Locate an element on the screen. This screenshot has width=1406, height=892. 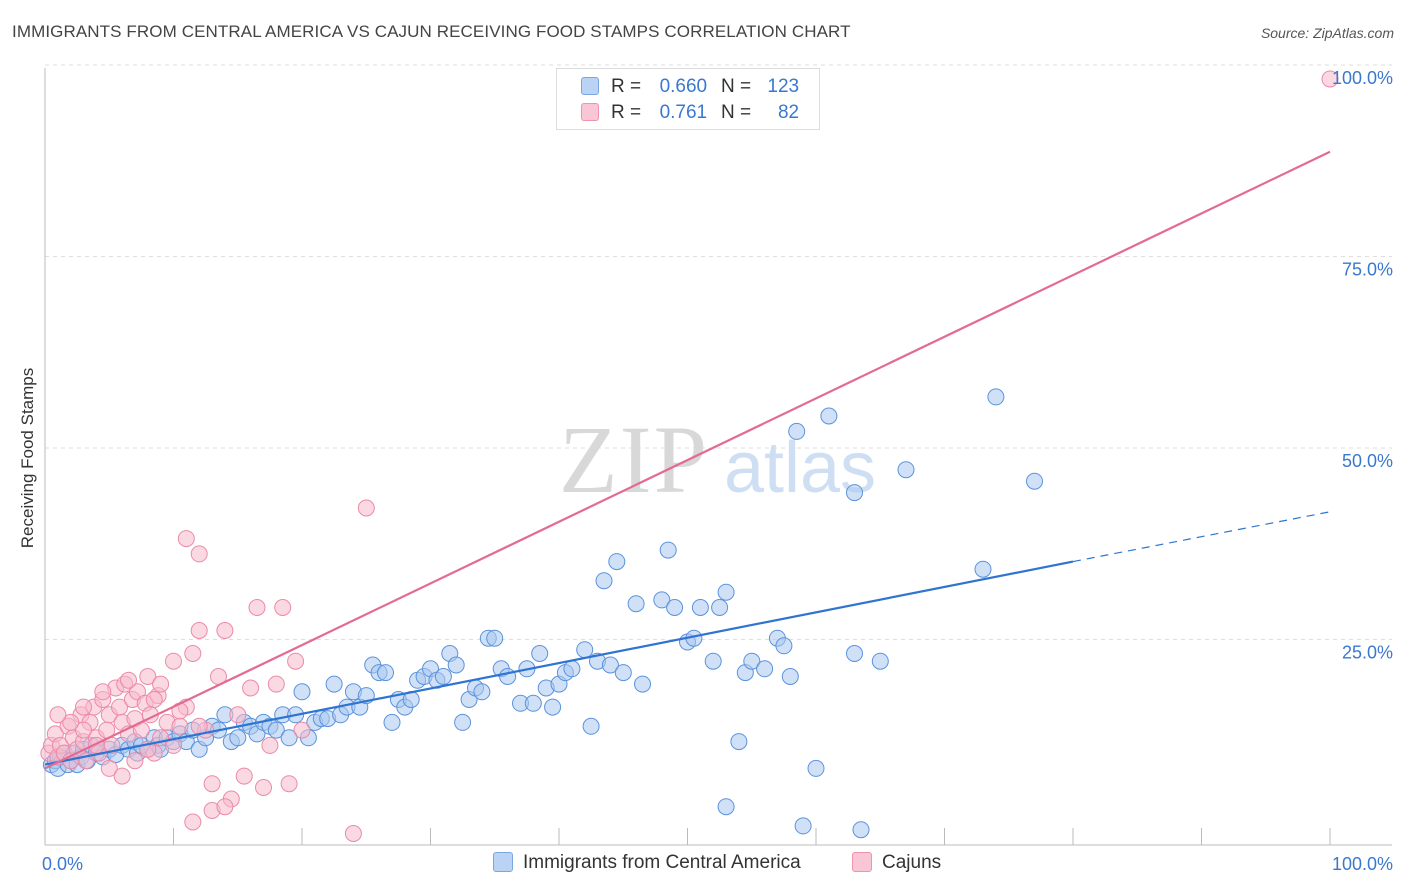
legend-item-immigrants: Immigrants from Central America is located at coordinates (647, 863).